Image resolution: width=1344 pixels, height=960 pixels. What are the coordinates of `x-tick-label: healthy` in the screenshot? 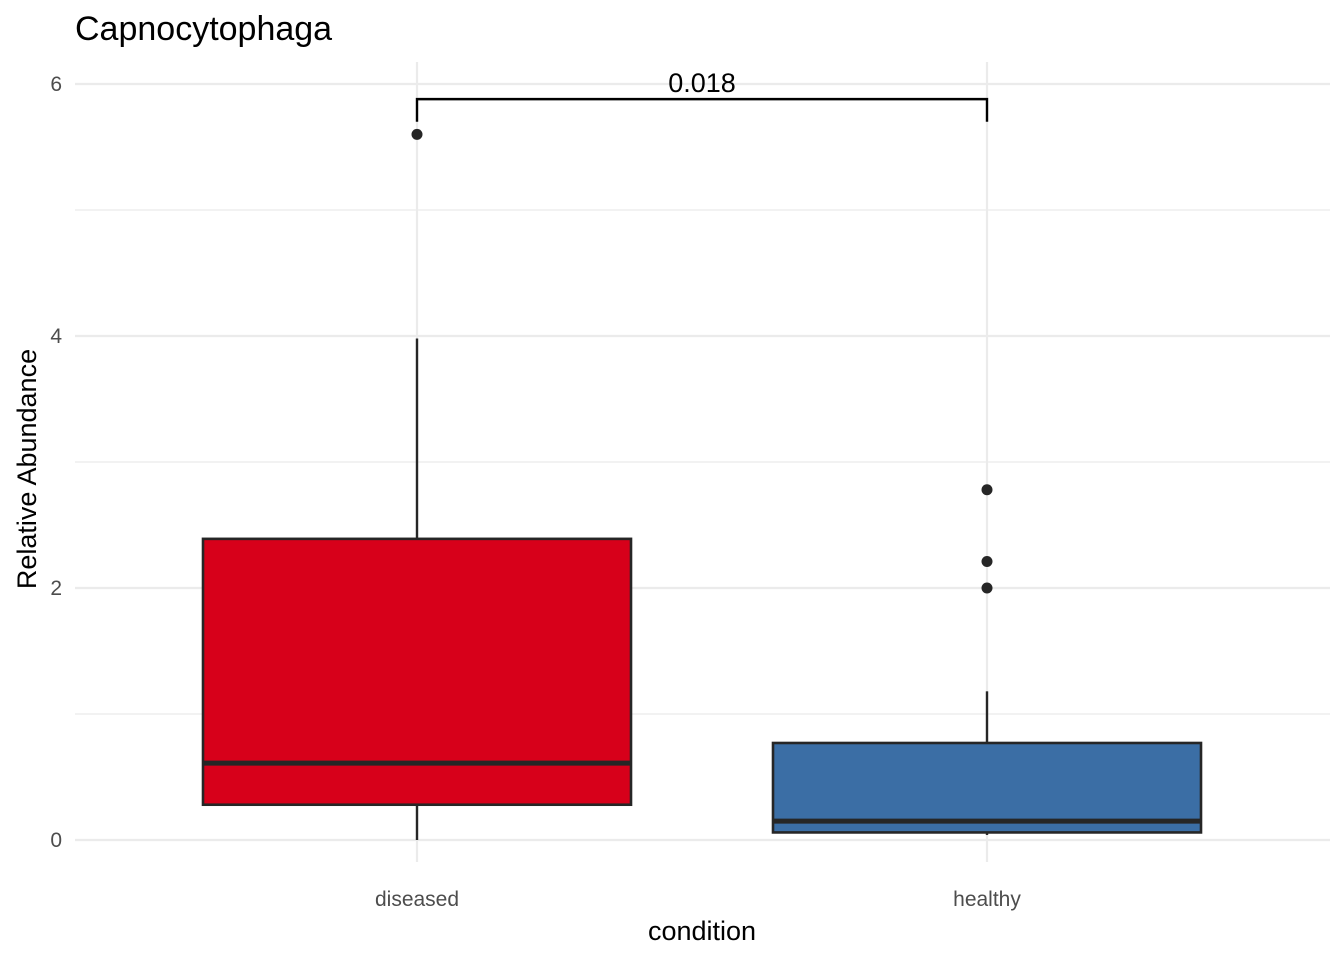 It's located at (987, 899).